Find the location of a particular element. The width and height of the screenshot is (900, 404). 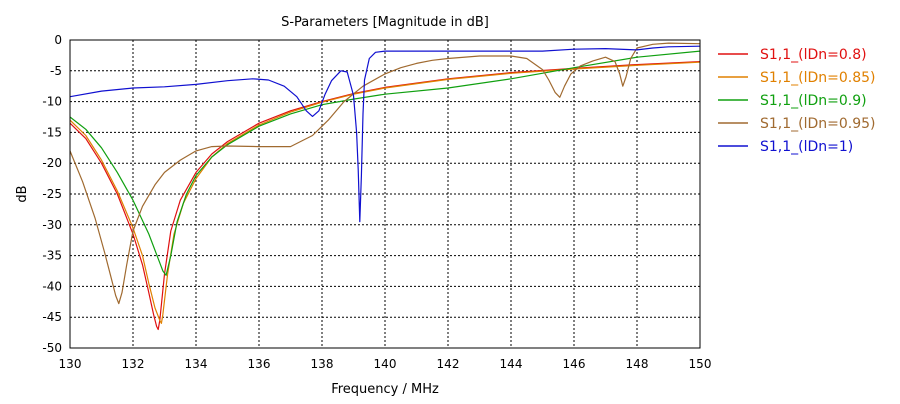

x-tick-label: 150 is located at coordinates (700, 364).